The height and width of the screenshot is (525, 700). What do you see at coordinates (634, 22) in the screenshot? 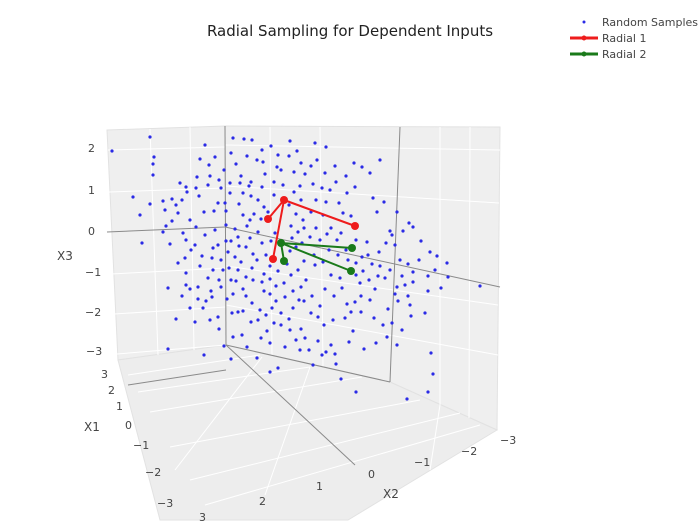
I see `legend-item-random-samples: Random Samples` at bounding box center [634, 22].